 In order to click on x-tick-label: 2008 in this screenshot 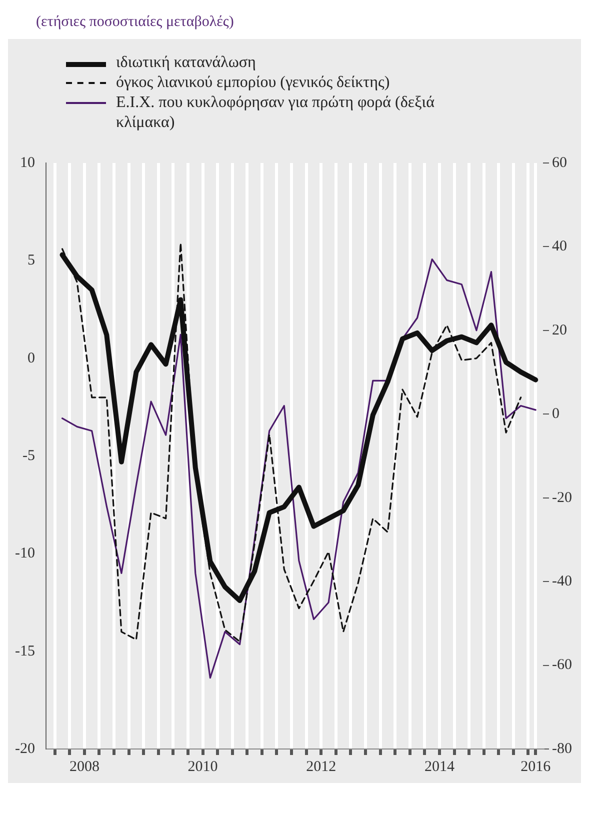, I will do `click(84, 766)`.